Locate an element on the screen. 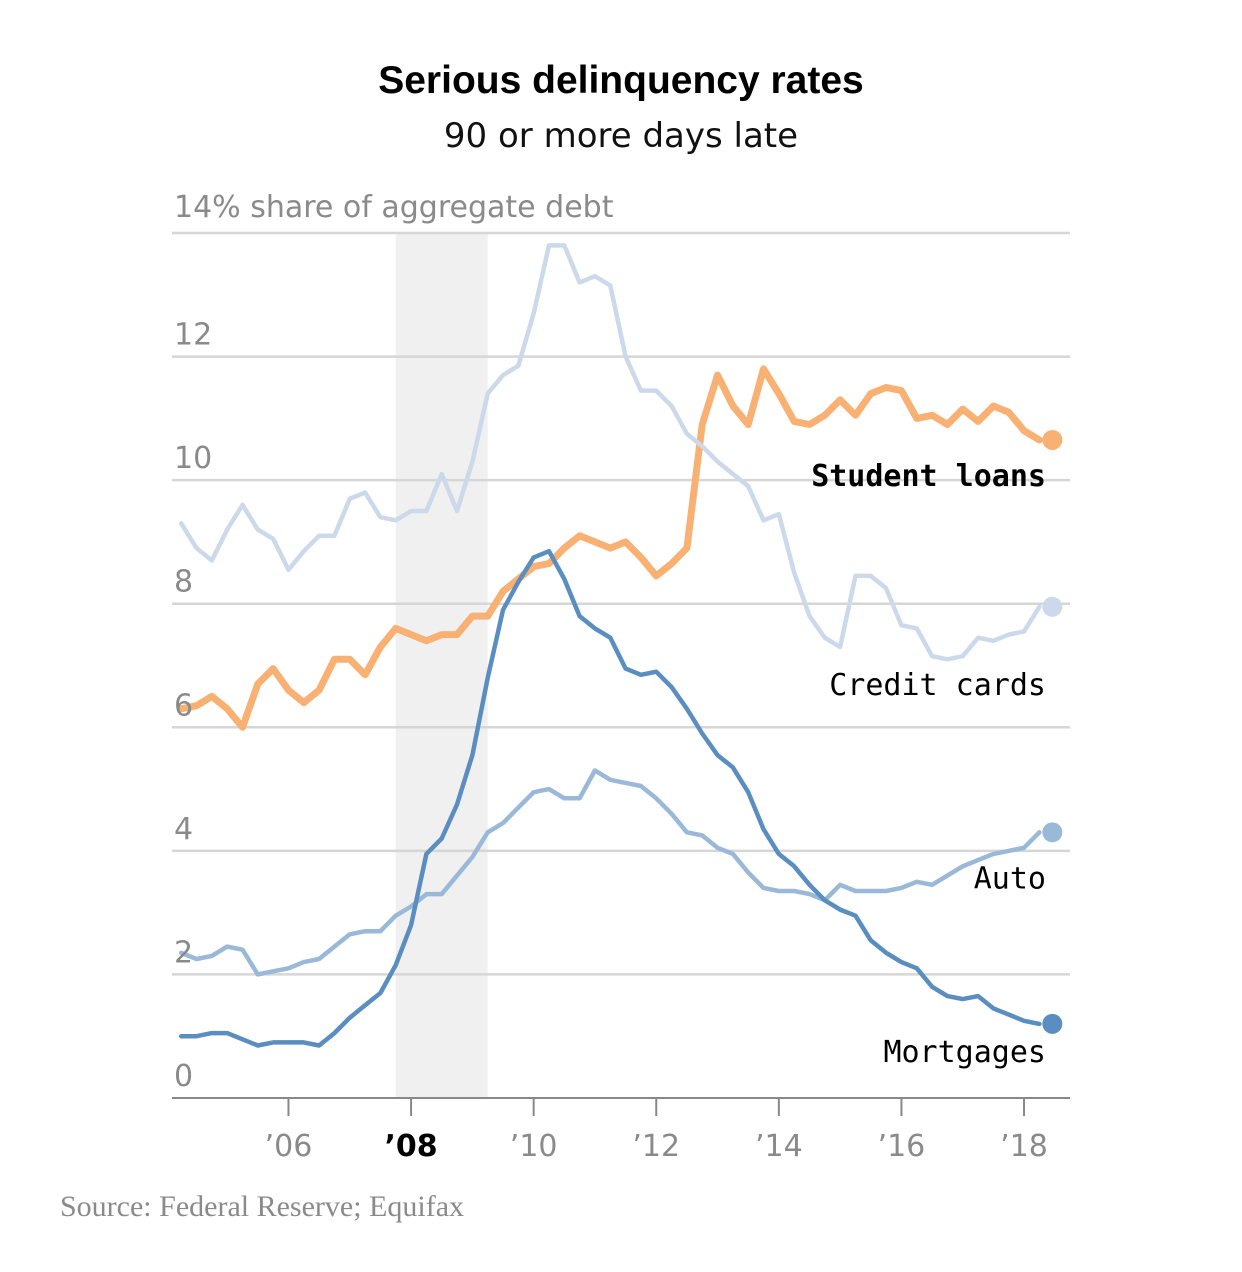 The height and width of the screenshot is (1272, 1242). x-tick-label: ’16 is located at coordinates (902, 1146).